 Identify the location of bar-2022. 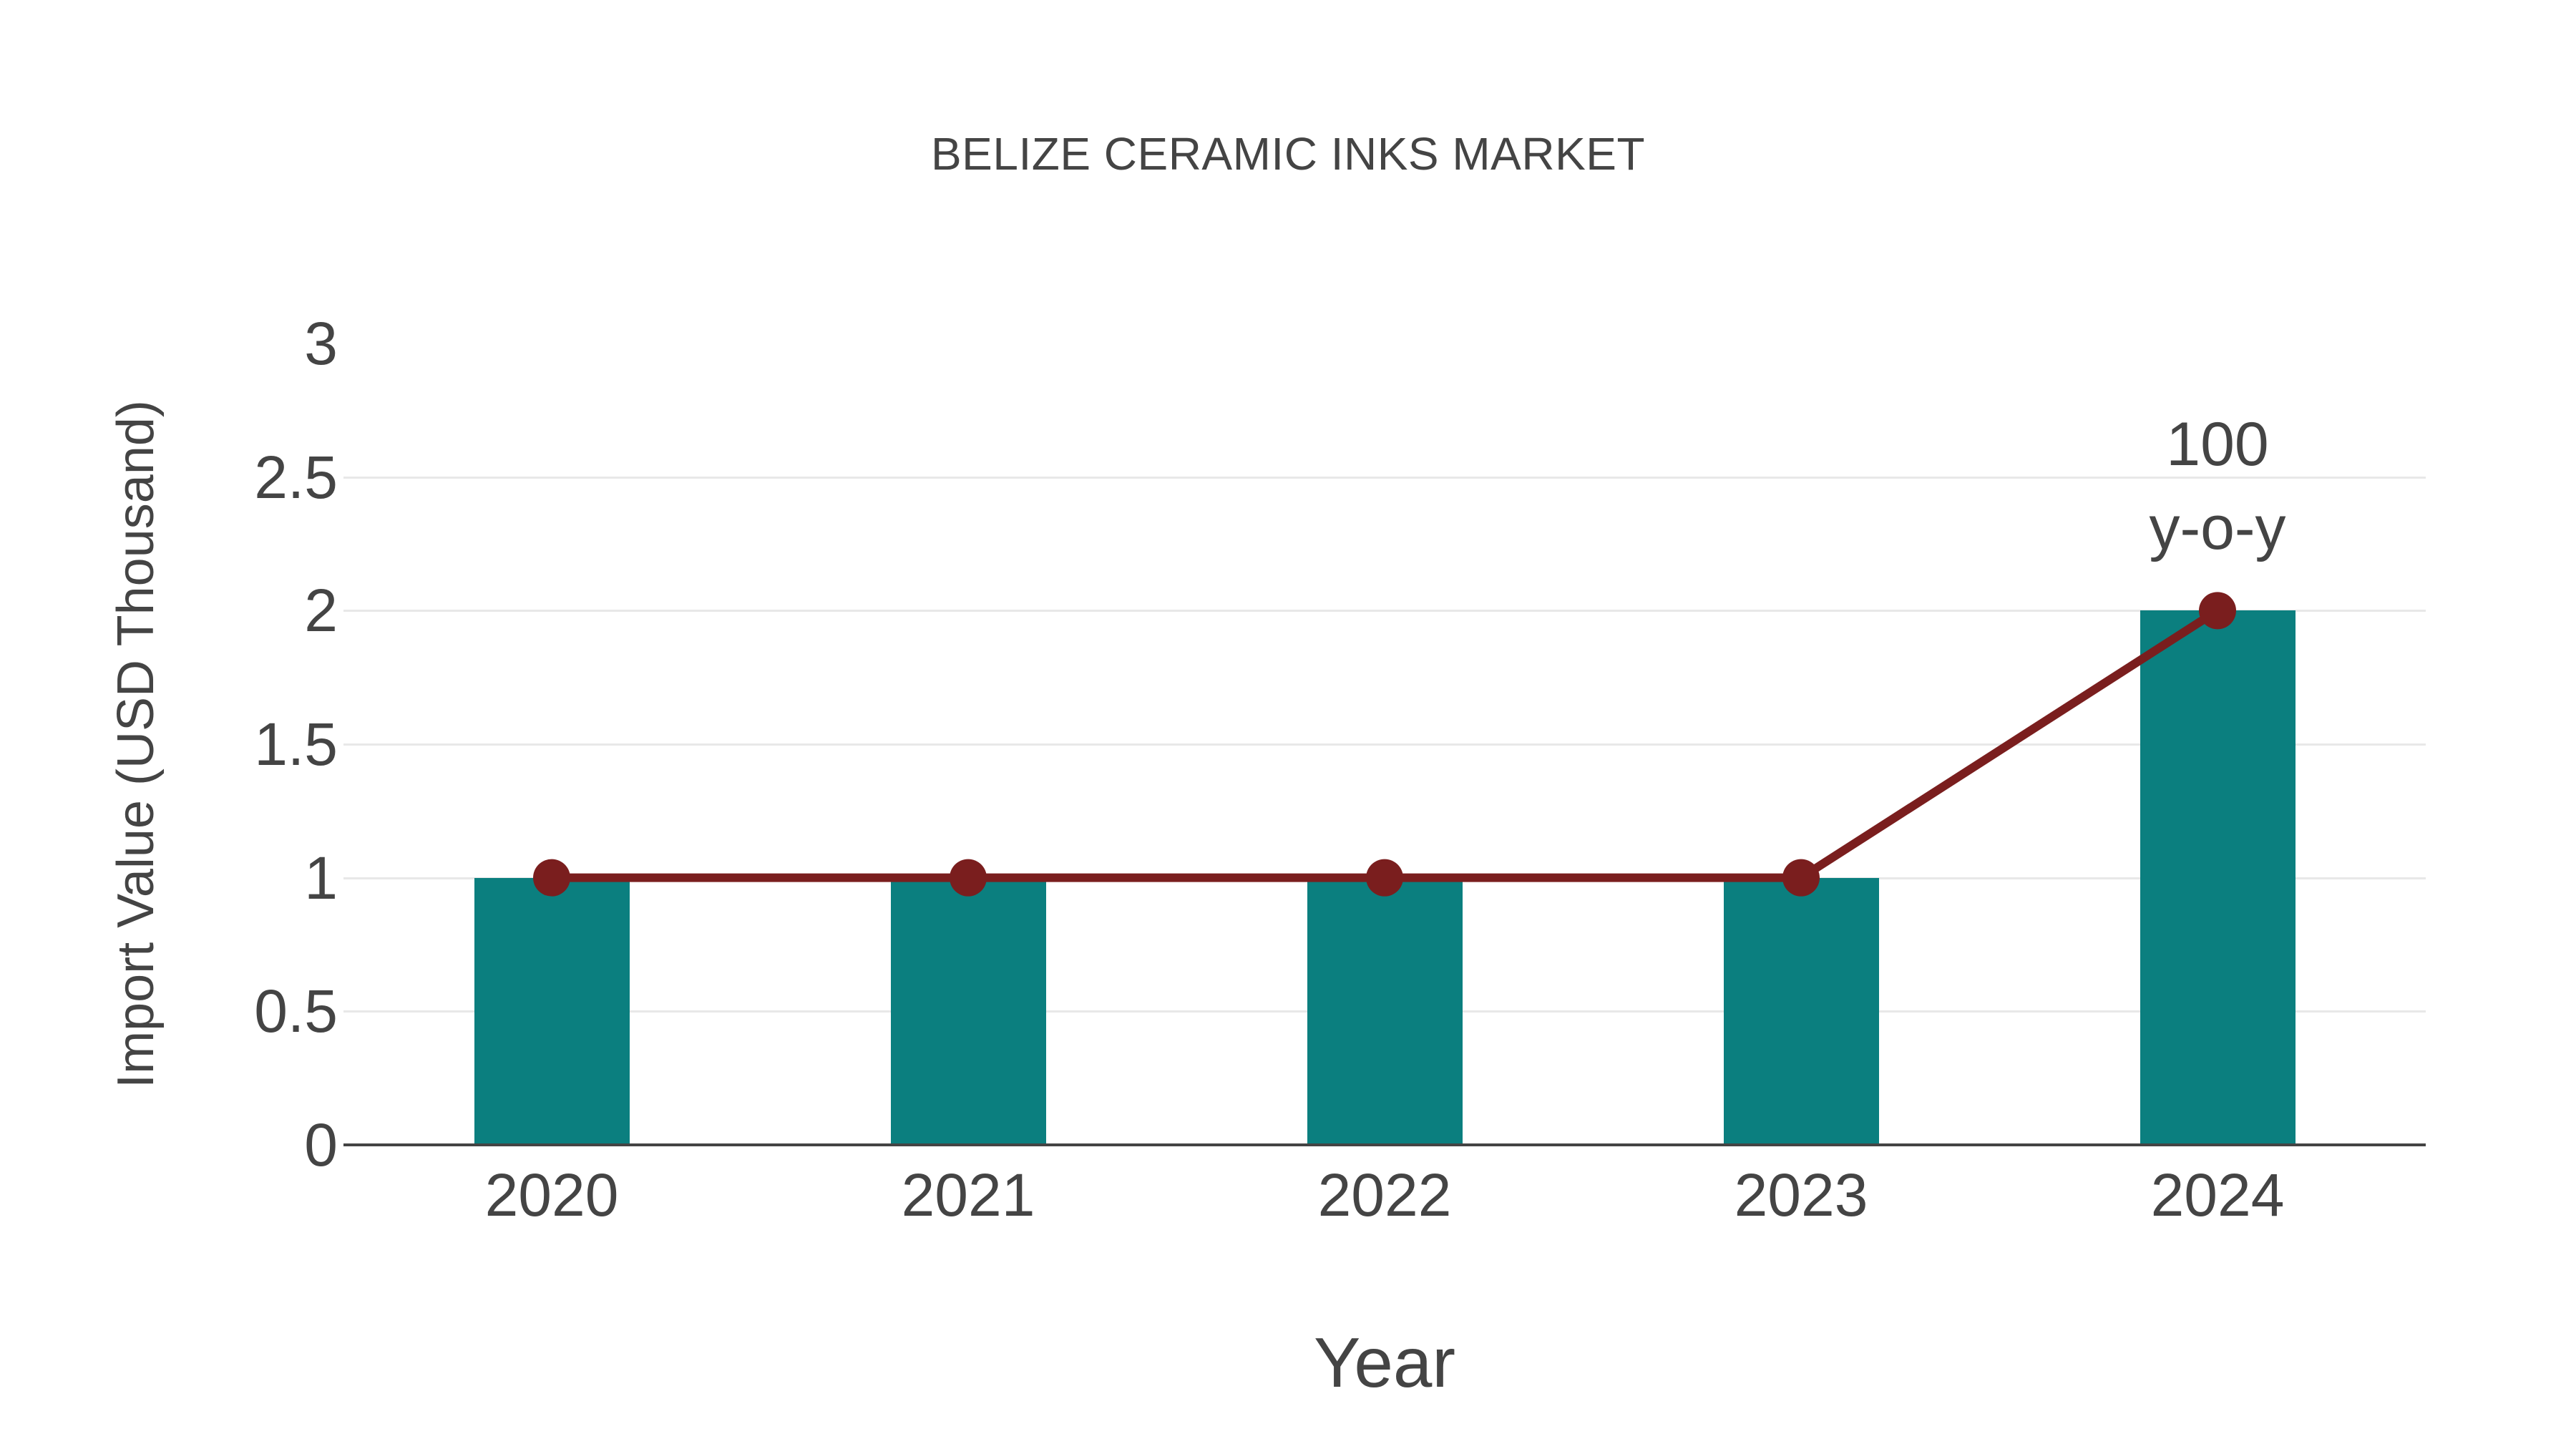
(1385, 1011).